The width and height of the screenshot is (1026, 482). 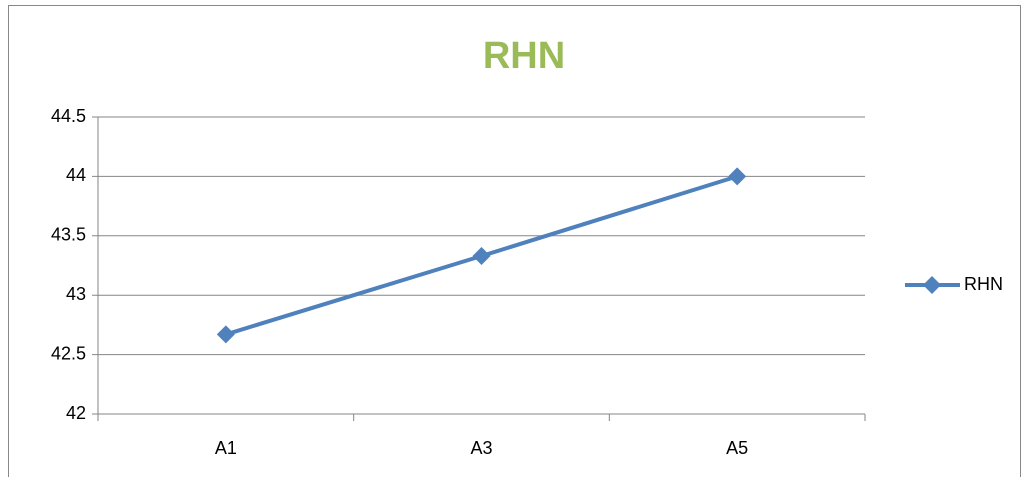 What do you see at coordinates (481, 448) in the screenshot?
I see `x-tick-label: A3` at bounding box center [481, 448].